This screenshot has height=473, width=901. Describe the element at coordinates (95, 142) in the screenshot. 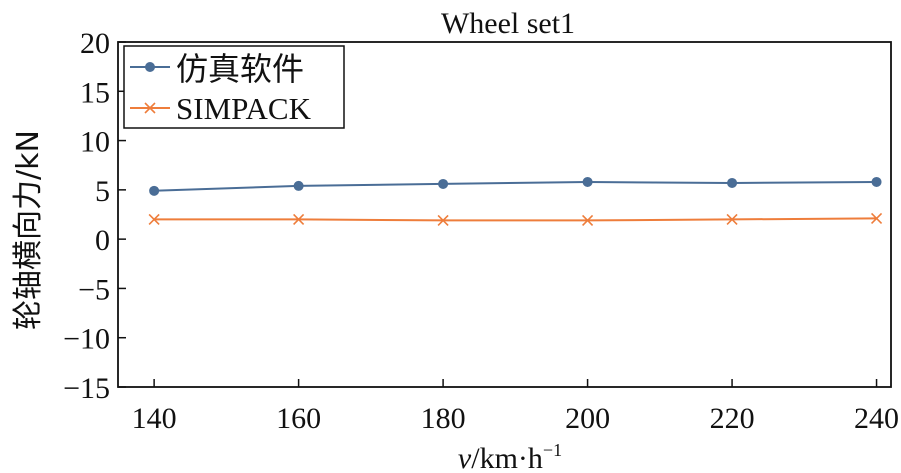

I see `y-tick-label: 10` at that location.